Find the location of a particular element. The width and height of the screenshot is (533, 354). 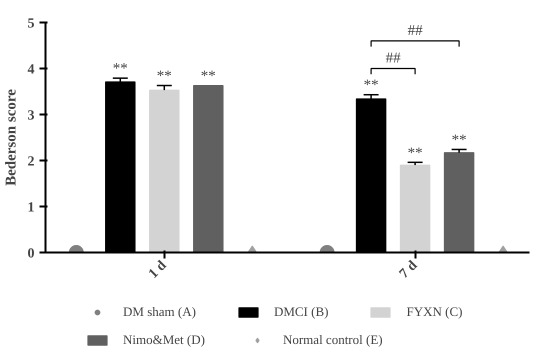

x-tick-label: 1 d is located at coordinates (158, 270).